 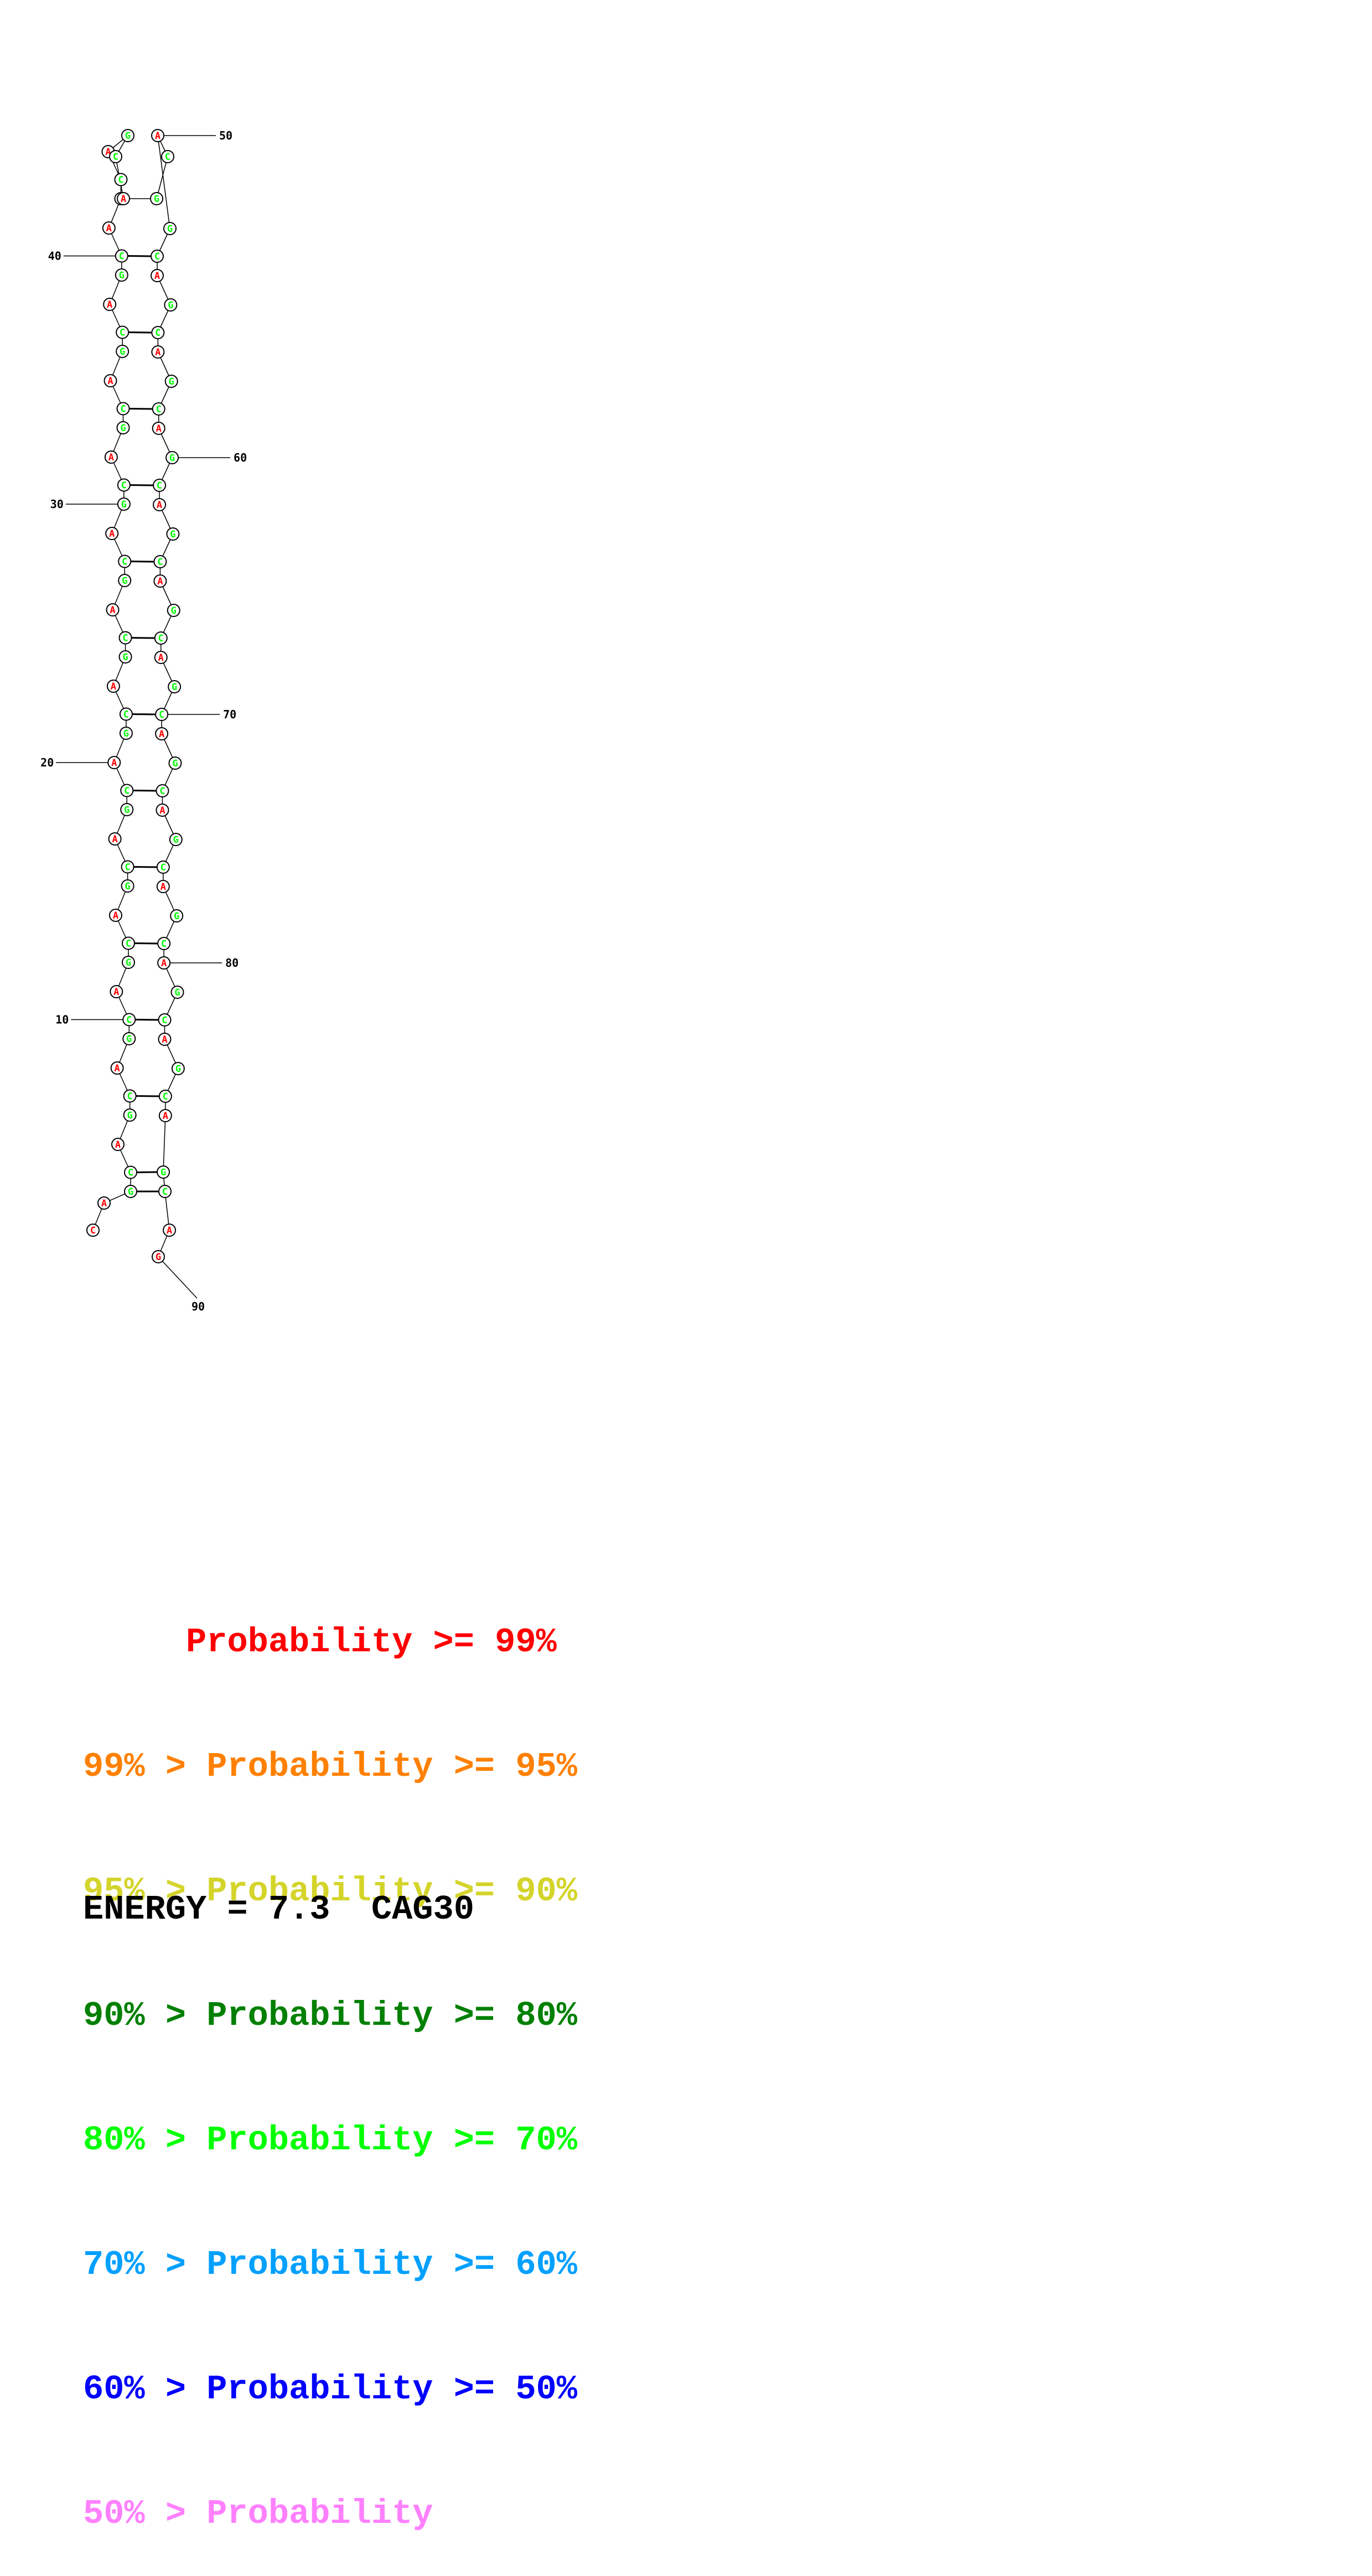 I want to click on nucleotide-16: C, so click(x=127, y=867).